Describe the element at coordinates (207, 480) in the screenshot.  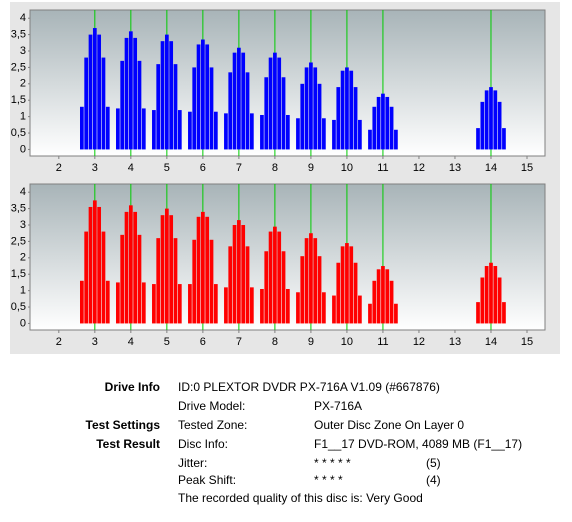
I see `label: Peak Shift:` at that location.